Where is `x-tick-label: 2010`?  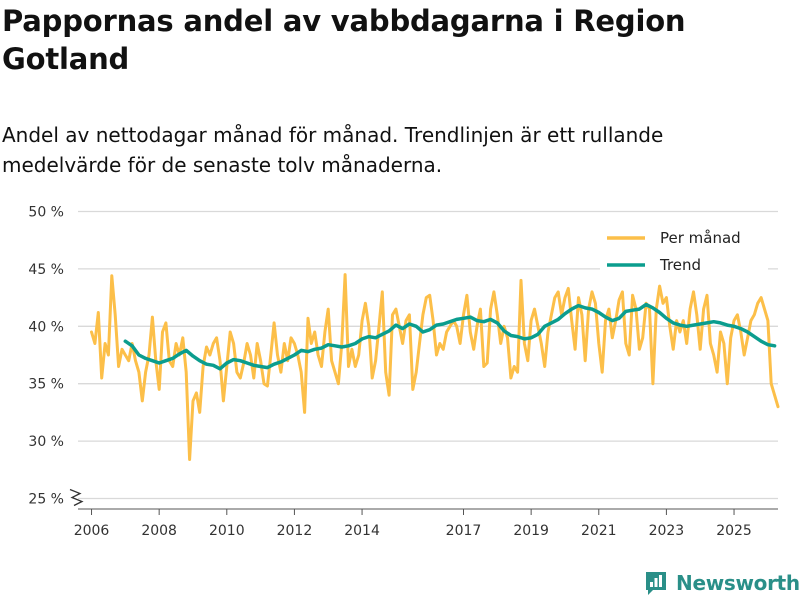 x-tick-label: 2010 is located at coordinates (227, 531).